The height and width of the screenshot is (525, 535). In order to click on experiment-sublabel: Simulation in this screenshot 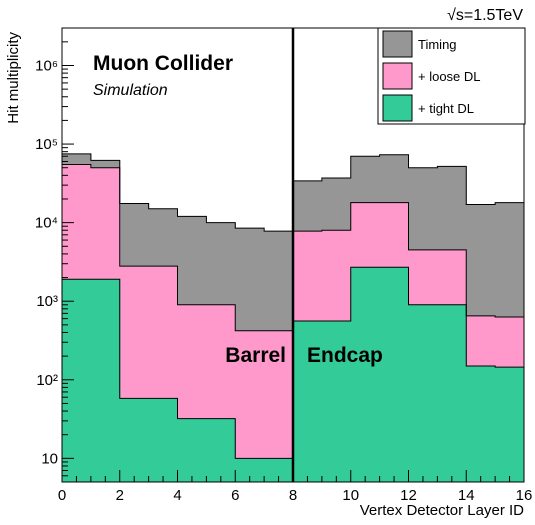, I will do `click(130, 90)`.